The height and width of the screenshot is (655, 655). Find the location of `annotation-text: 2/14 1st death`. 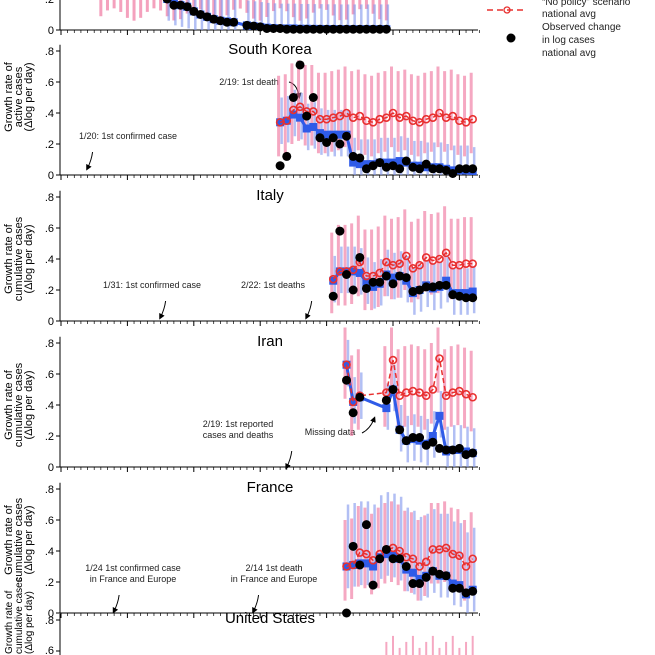

annotation-text: 2/14 1st death is located at coordinates (273, 568).